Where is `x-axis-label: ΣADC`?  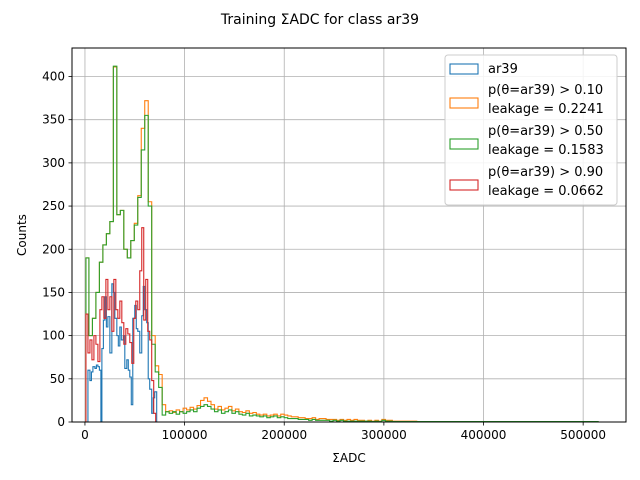
x-axis-label: ΣADC is located at coordinates (348, 458).